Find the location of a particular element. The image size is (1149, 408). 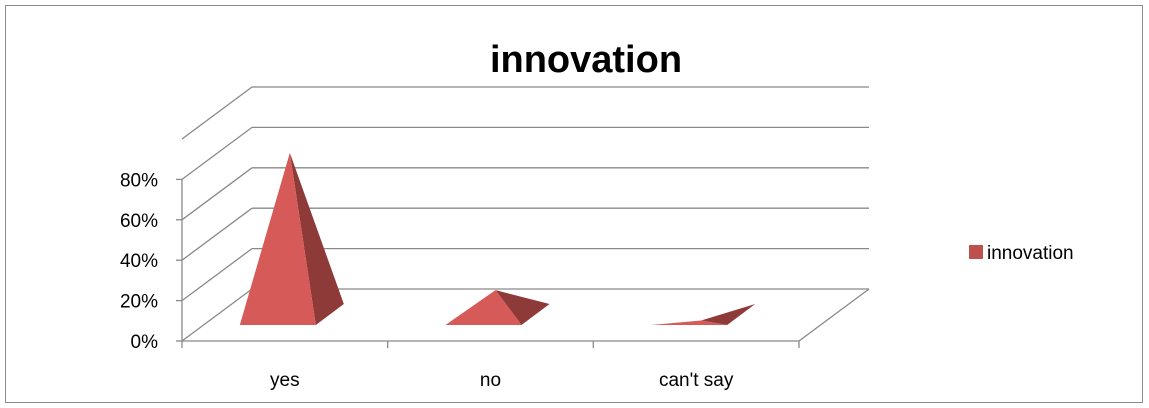

y-tick-label: 40% is located at coordinates (139, 261).